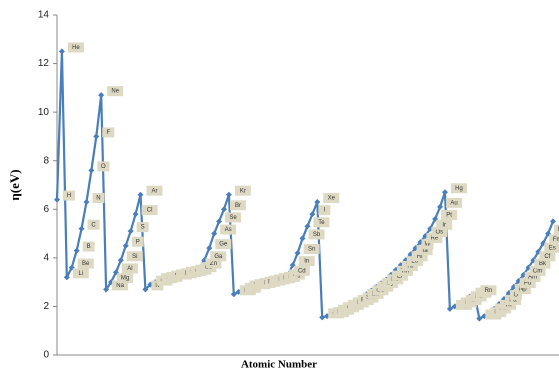 The width and height of the screenshot is (559, 372). What do you see at coordinates (513, 301) in the screenshot?
I see `data-label: Pa` at bounding box center [513, 301].